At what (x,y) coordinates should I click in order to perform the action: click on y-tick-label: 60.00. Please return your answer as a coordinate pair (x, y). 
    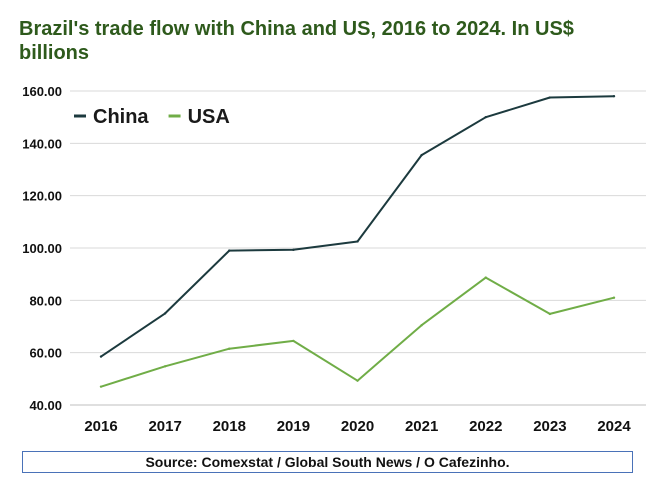
    Looking at the image, I should click on (45, 353).